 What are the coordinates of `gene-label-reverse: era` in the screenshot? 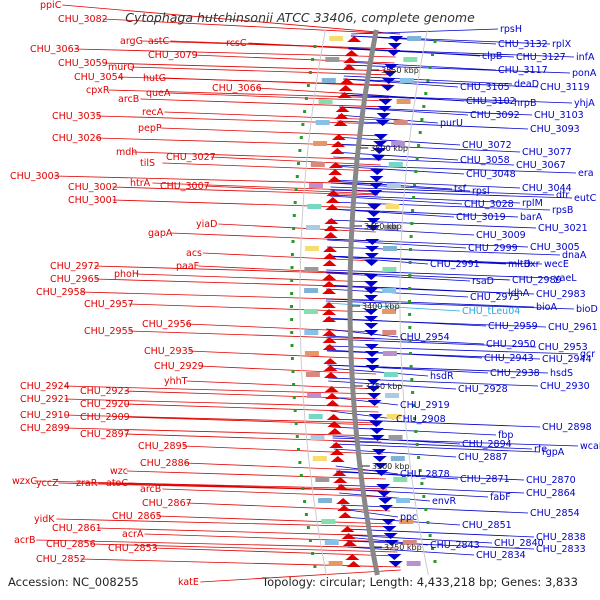 It's located at (586, 173).